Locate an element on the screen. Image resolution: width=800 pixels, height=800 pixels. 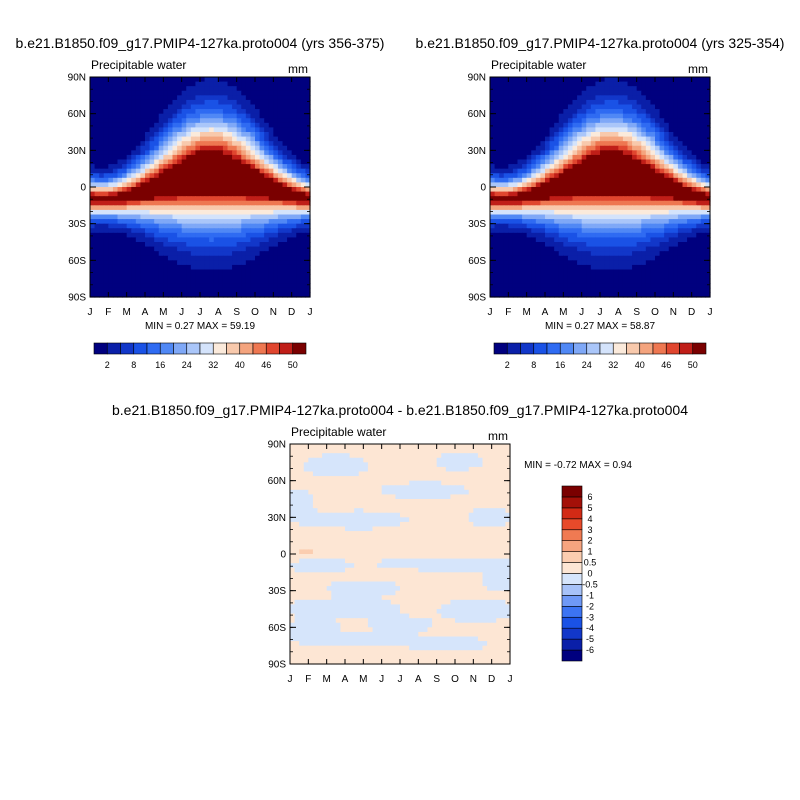
x-tick-label: M is located at coordinates (526, 312).